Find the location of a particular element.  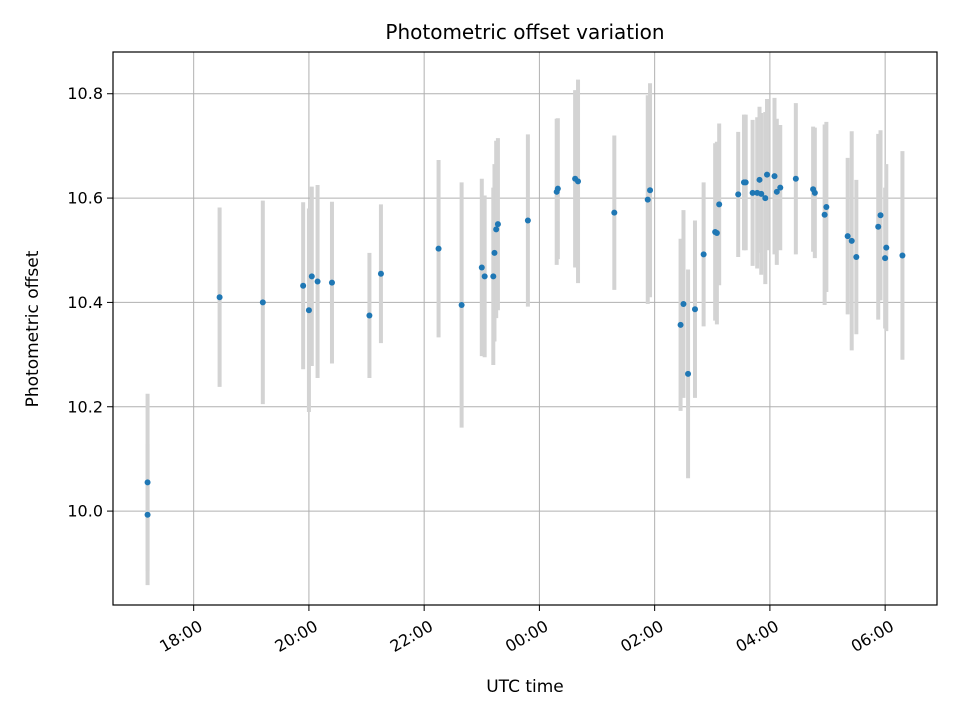

chart-title: Photometric offset variation is located at coordinates (524, 32).